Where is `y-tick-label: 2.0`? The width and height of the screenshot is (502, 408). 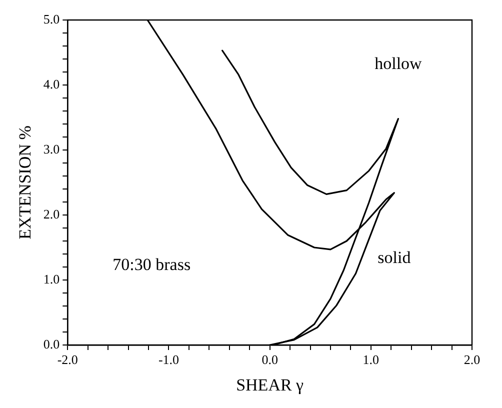 y-tick-label: 2.0 is located at coordinates (51, 214).